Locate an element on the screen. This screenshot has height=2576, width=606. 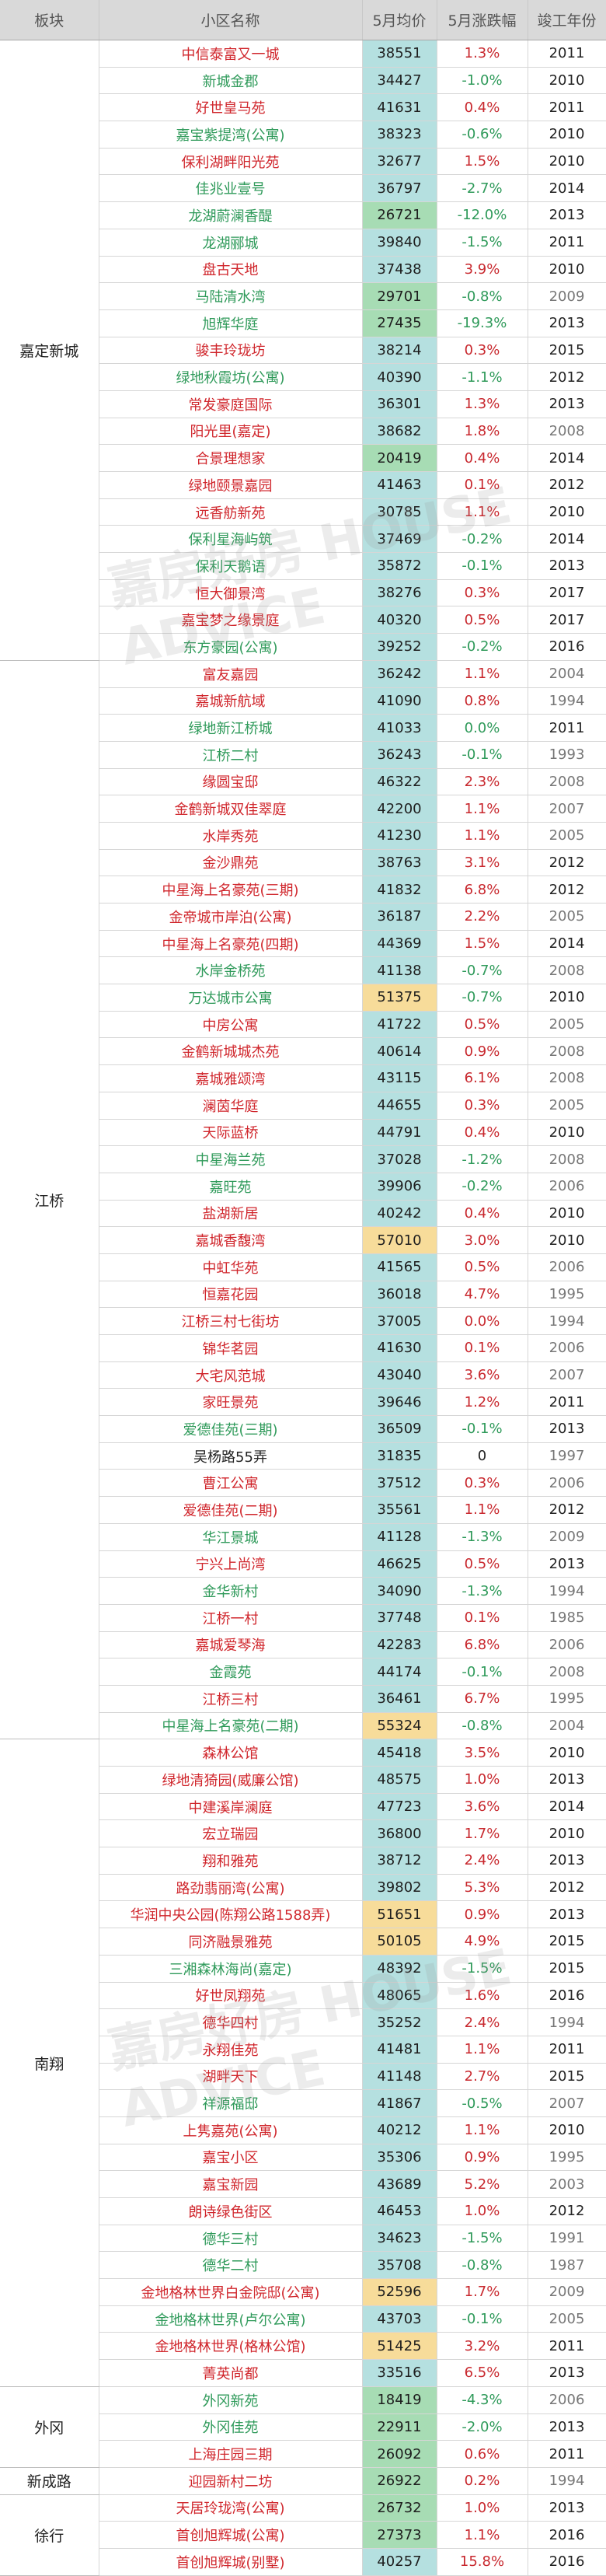
table-row: 江桥三村七街坊 37005 0.0% 1994 is located at coordinates (303, 1321).